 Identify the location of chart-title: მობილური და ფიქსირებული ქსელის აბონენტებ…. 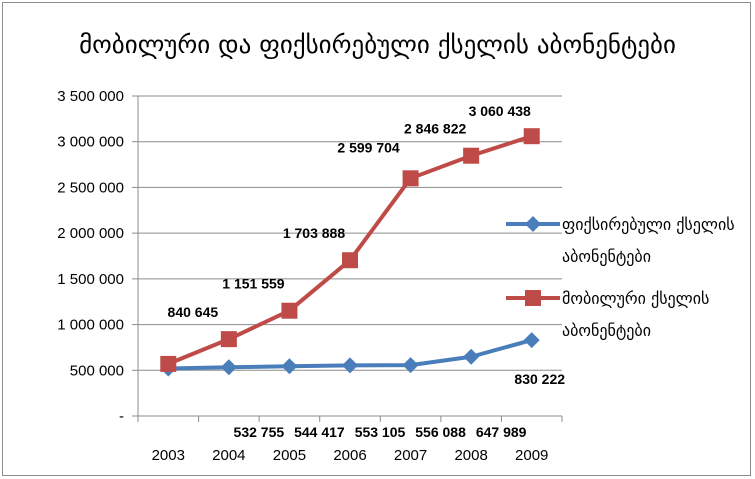
(377, 44).